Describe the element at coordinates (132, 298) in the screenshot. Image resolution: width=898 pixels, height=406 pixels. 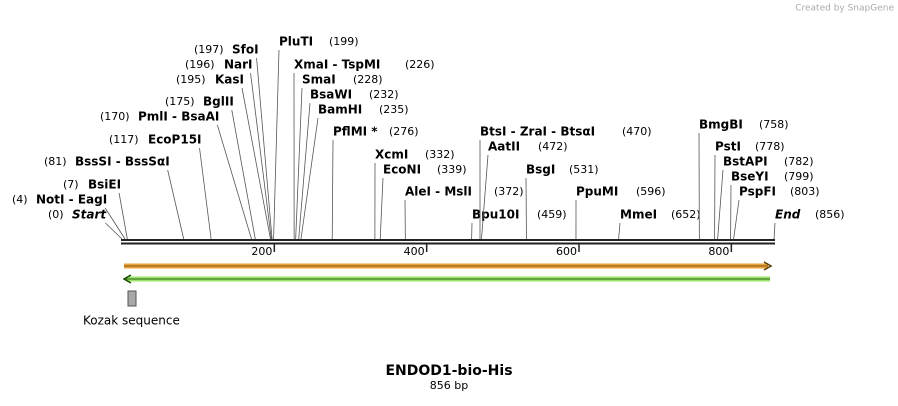
I see `kozak-box` at that location.